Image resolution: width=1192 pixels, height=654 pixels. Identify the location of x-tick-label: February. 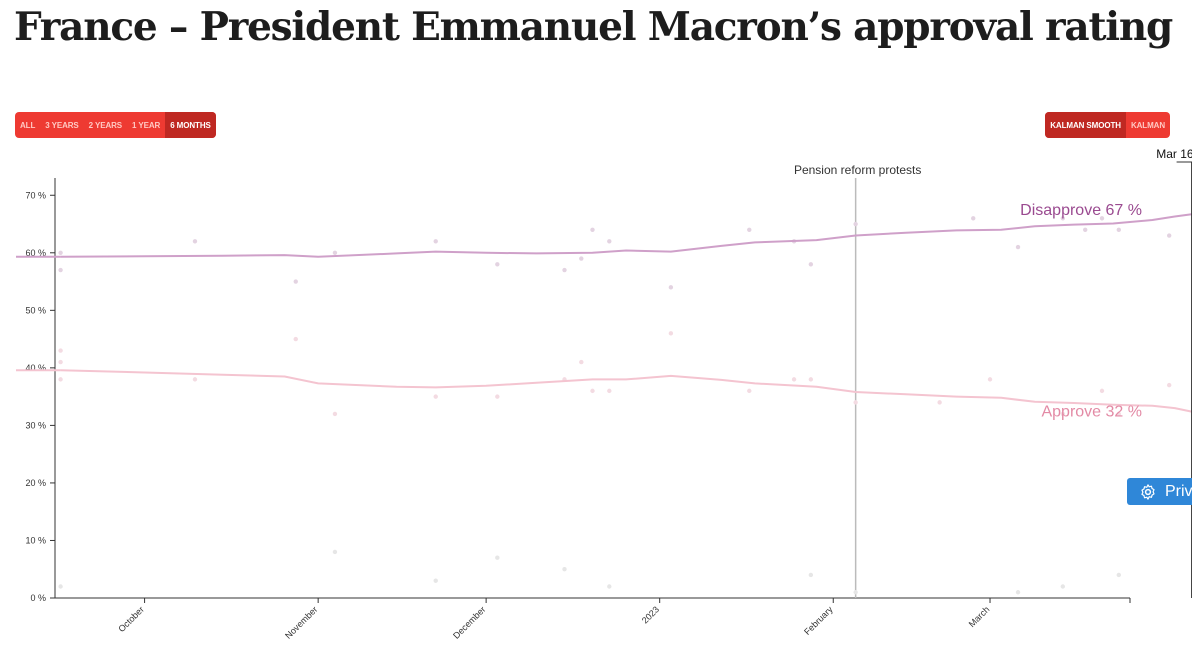
(818, 620).